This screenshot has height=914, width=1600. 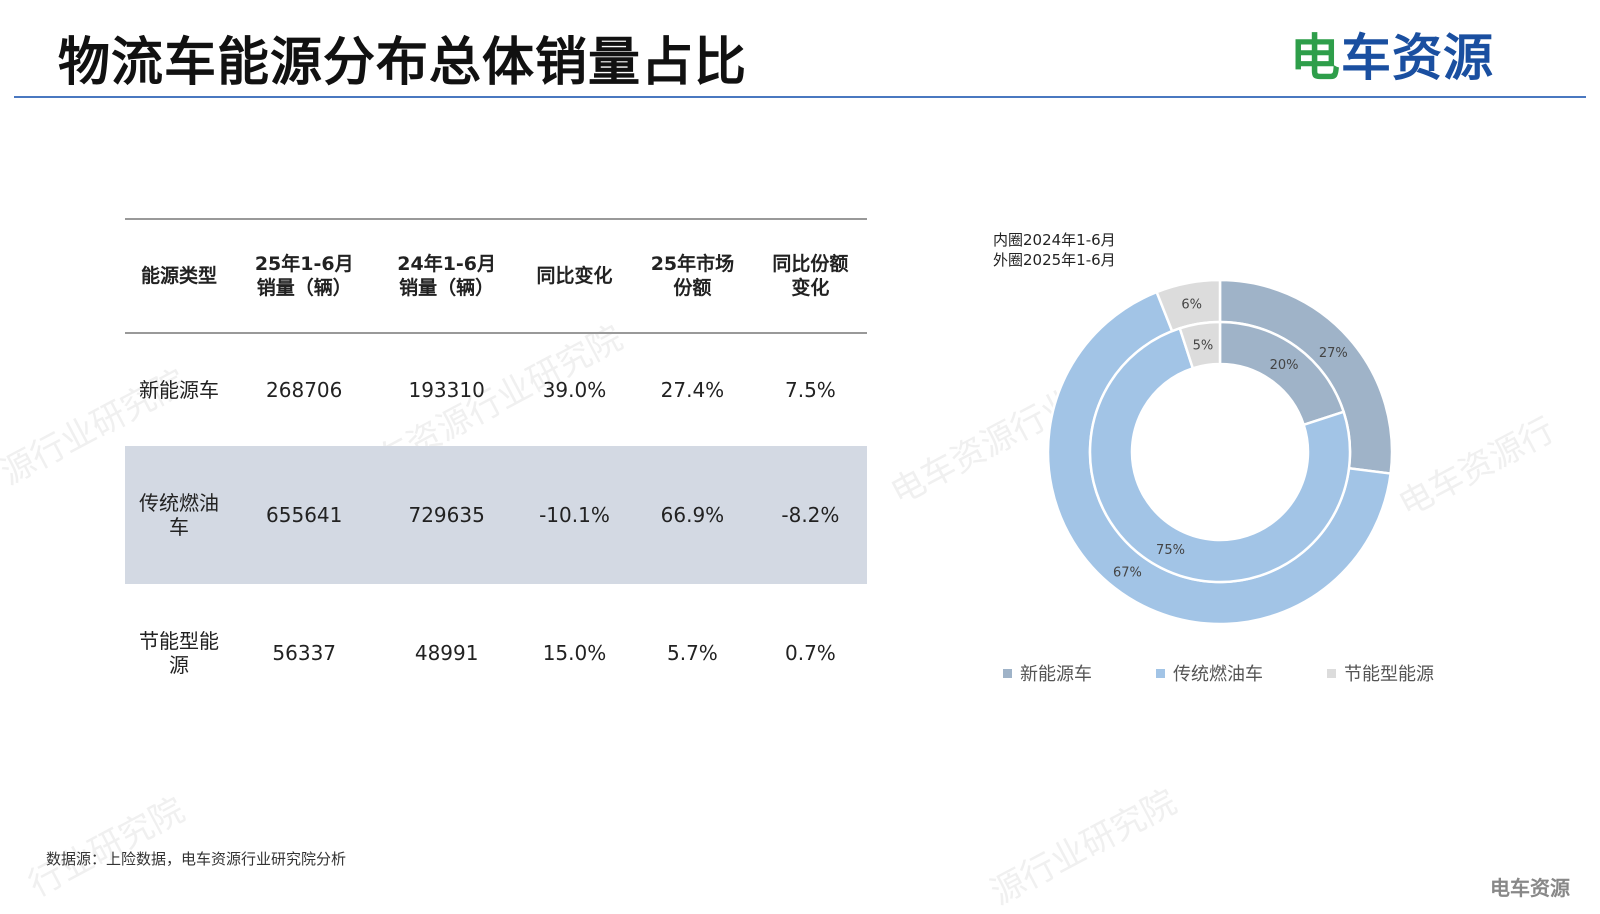 What do you see at coordinates (1054, 240) in the screenshot?
I see `inner-ring-note: 内圈2024年1-6月` at bounding box center [1054, 240].